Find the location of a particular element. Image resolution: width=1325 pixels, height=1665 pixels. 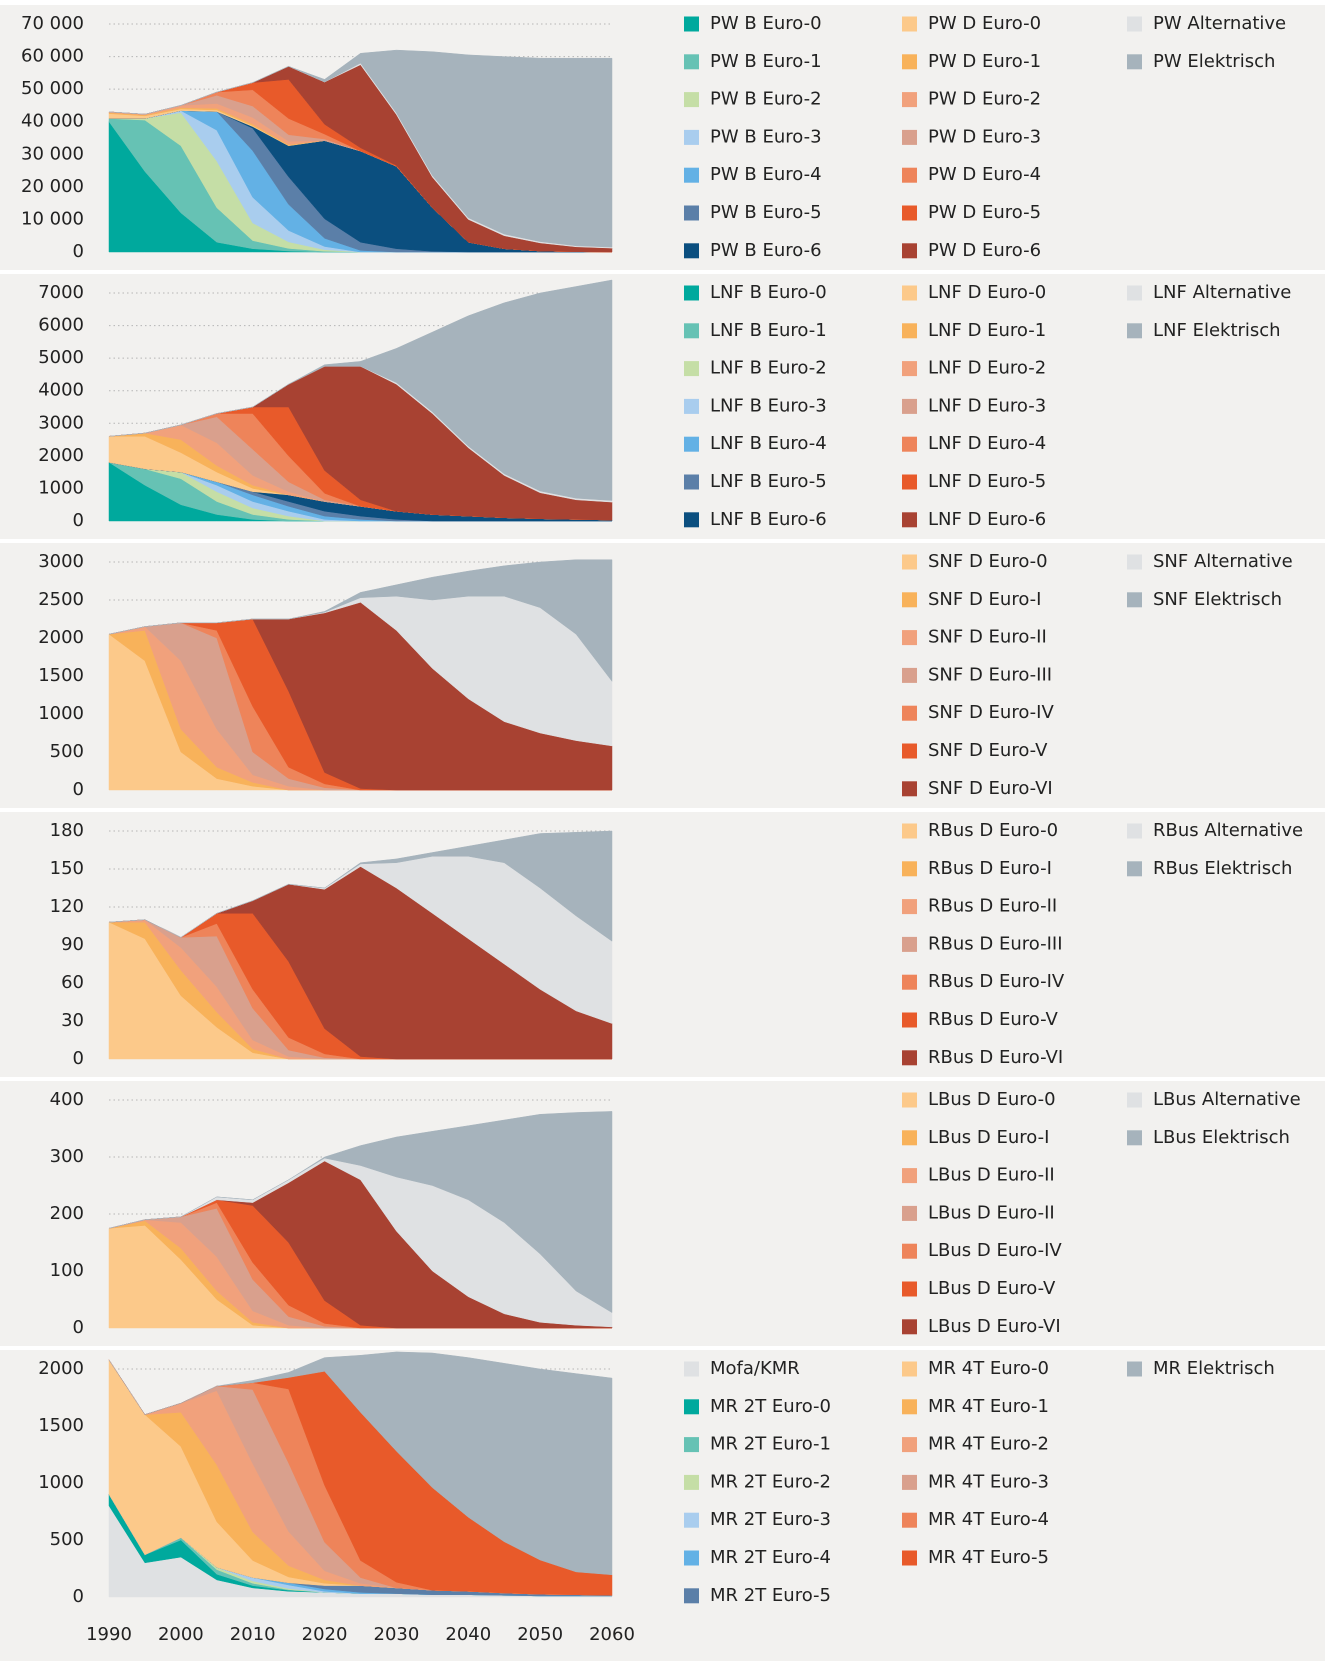

legend-label: LNF B Euro-1 is located at coordinates (768, 330).